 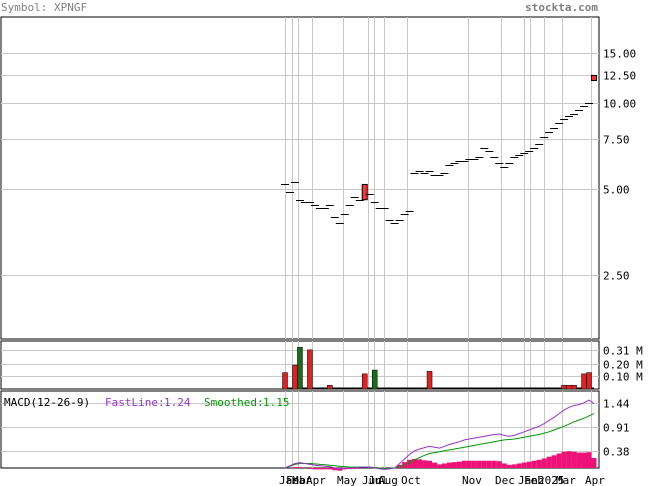 I want to click on volume-tick-labels: 0.31 M0.20 M0.10 M, so click(x=623, y=364).